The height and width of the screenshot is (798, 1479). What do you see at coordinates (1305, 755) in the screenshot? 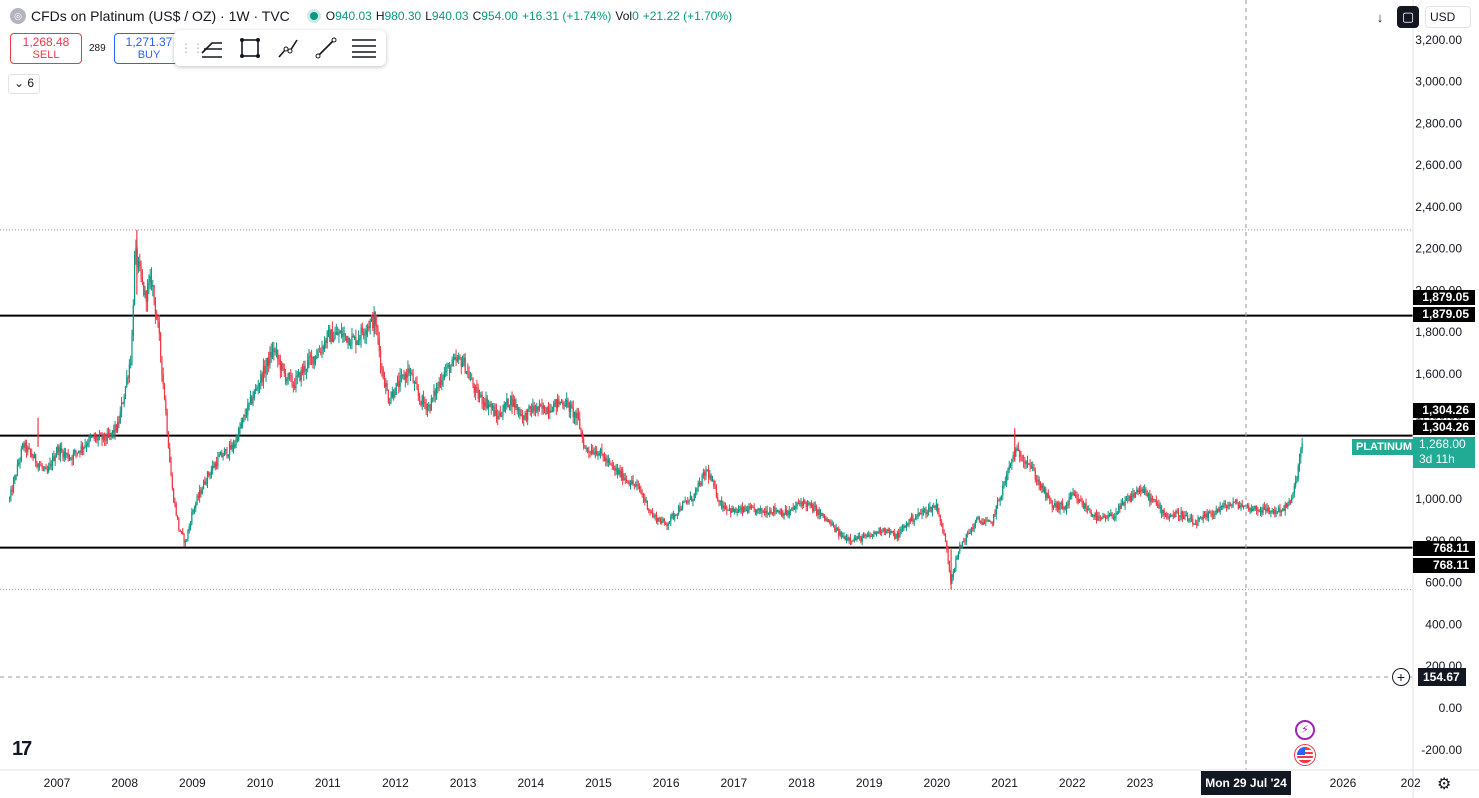
I see `us-flag-event-icon` at bounding box center [1305, 755].